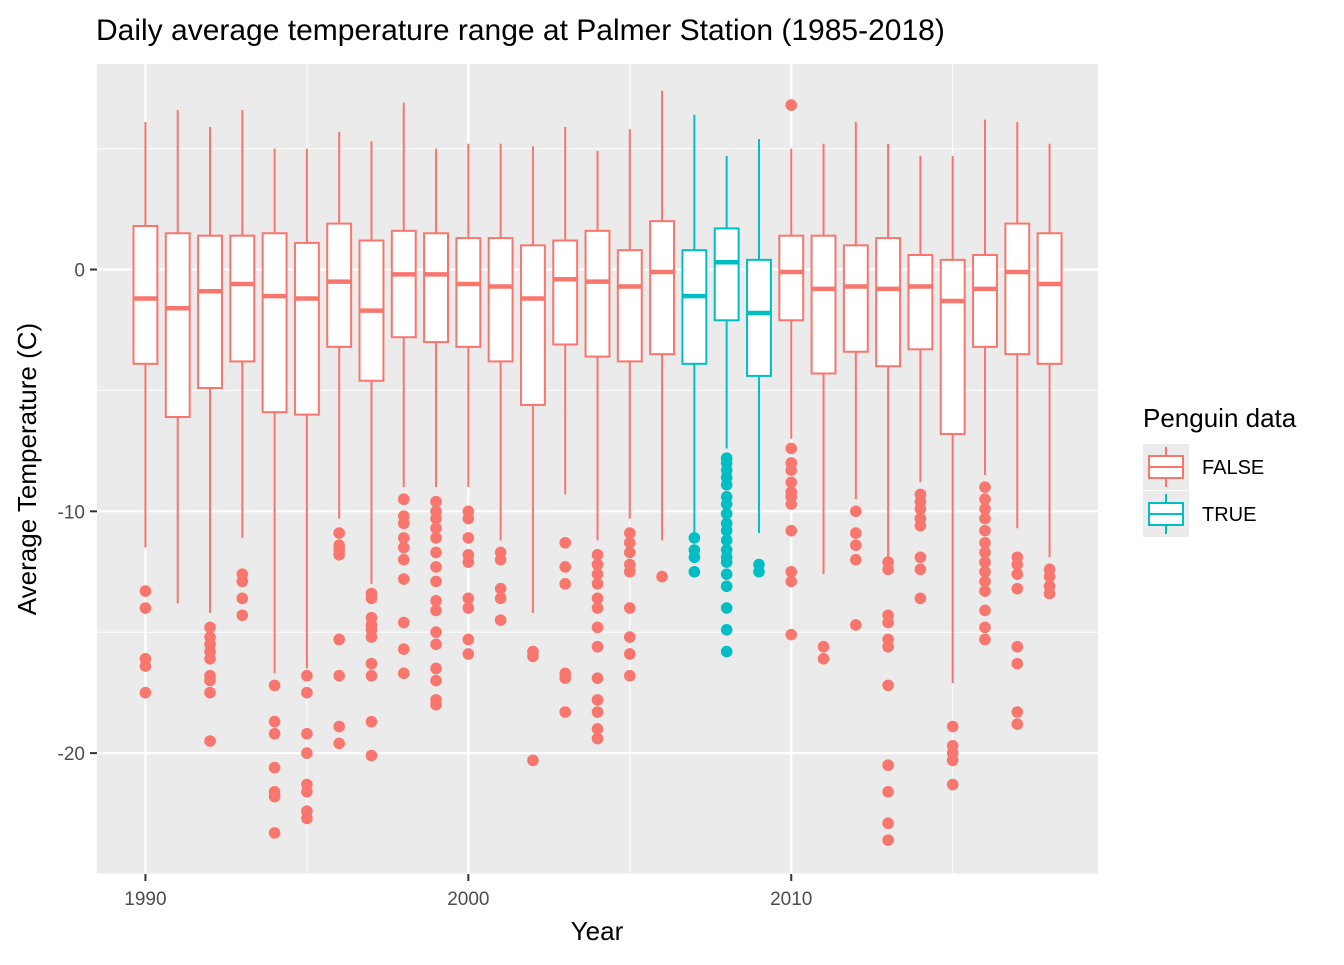 Image resolution: width=1344 pixels, height=965 pixels. Describe the element at coordinates (662, 336) in the screenshot. I see `box-2006` at that location.